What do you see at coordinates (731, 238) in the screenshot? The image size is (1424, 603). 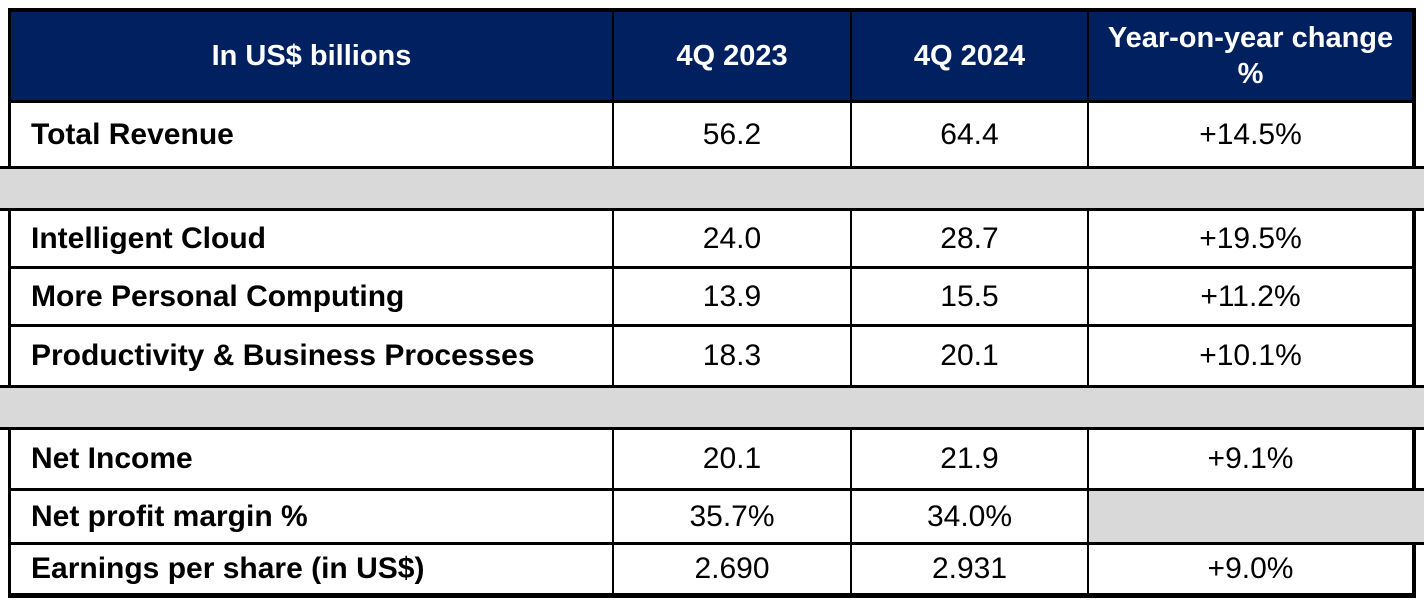 I see `value-4q-2023: 24.0` at bounding box center [731, 238].